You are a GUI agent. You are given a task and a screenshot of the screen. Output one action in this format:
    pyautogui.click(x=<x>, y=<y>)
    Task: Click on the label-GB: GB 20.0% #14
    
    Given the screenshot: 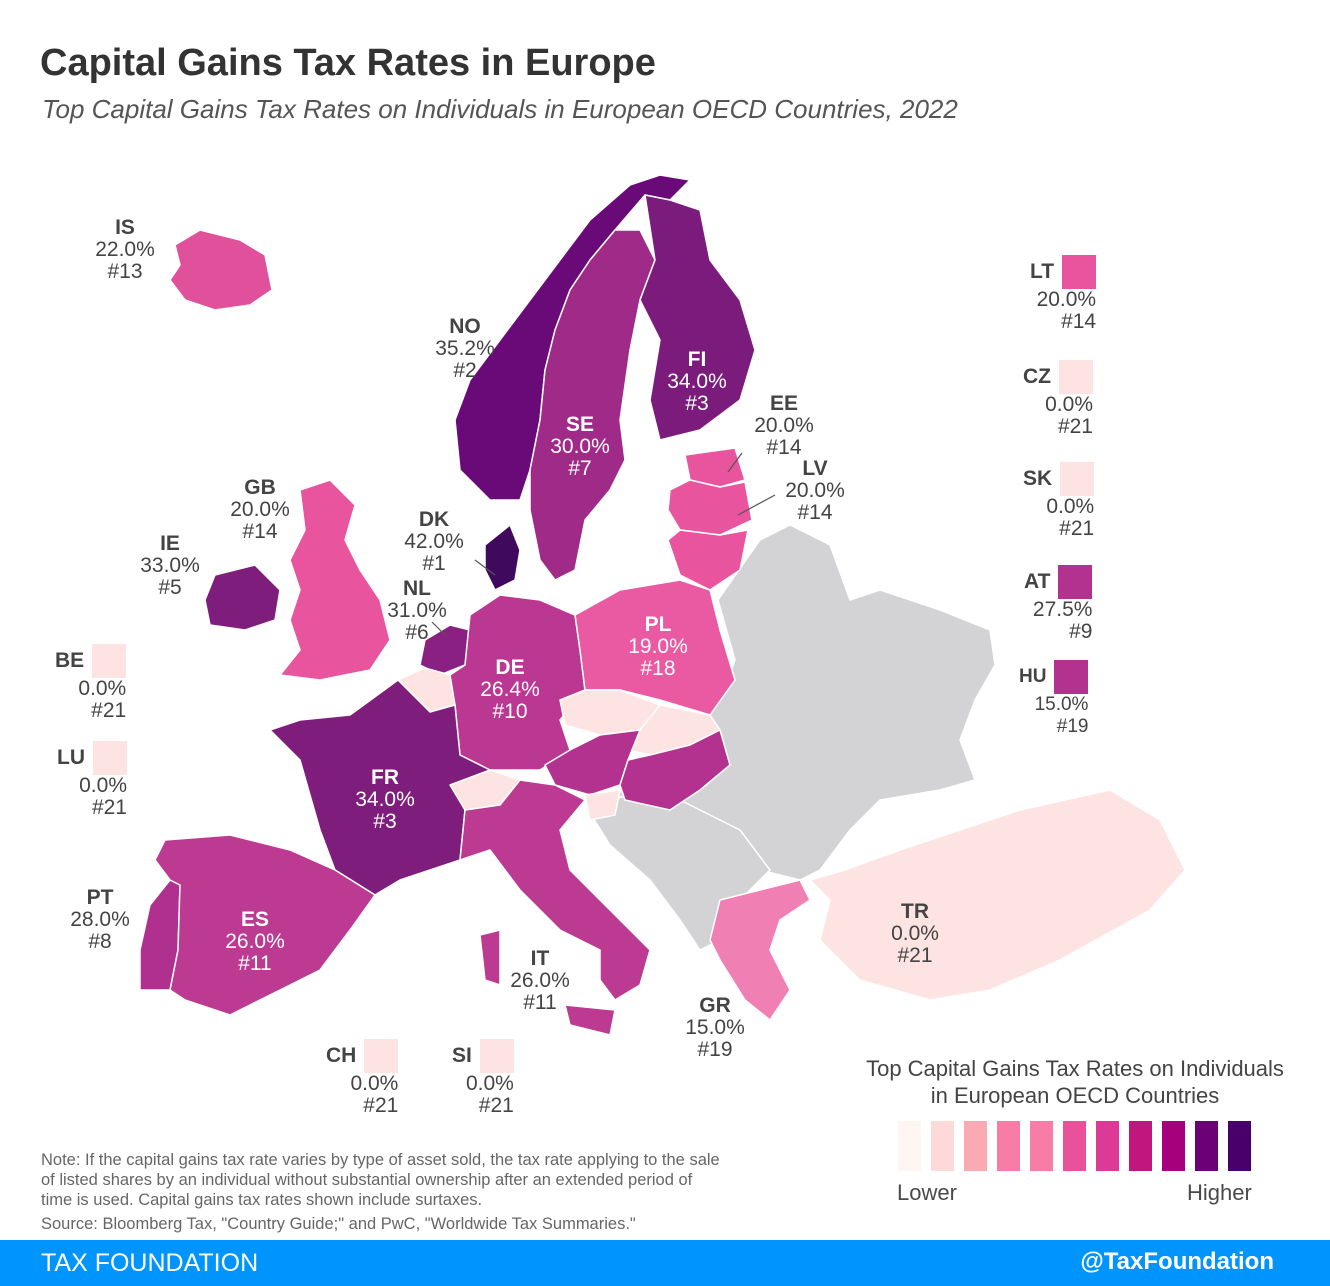 What is the action you would take?
    pyautogui.click(x=260, y=509)
    